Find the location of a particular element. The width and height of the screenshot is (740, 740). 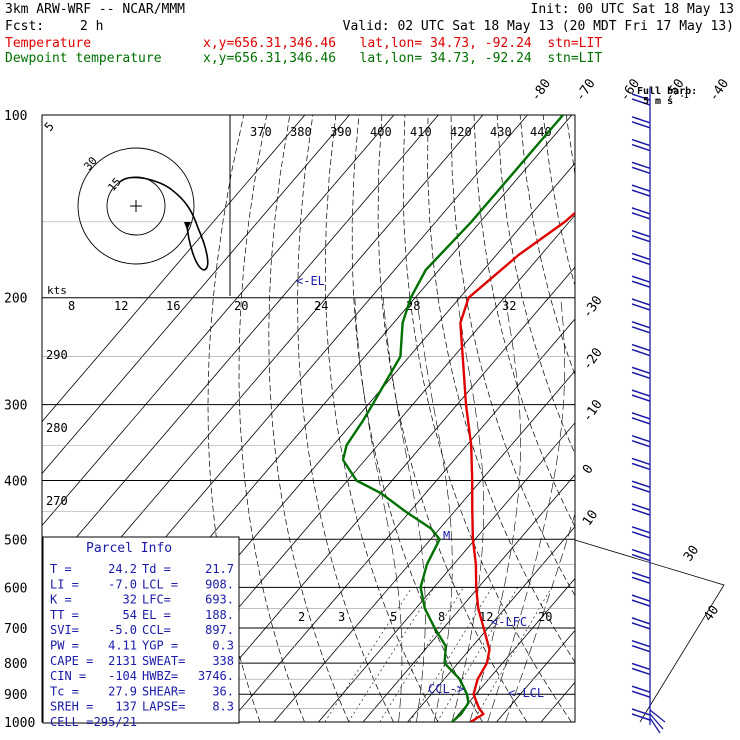

hodograph-ring is located at coordinates (136, 206).